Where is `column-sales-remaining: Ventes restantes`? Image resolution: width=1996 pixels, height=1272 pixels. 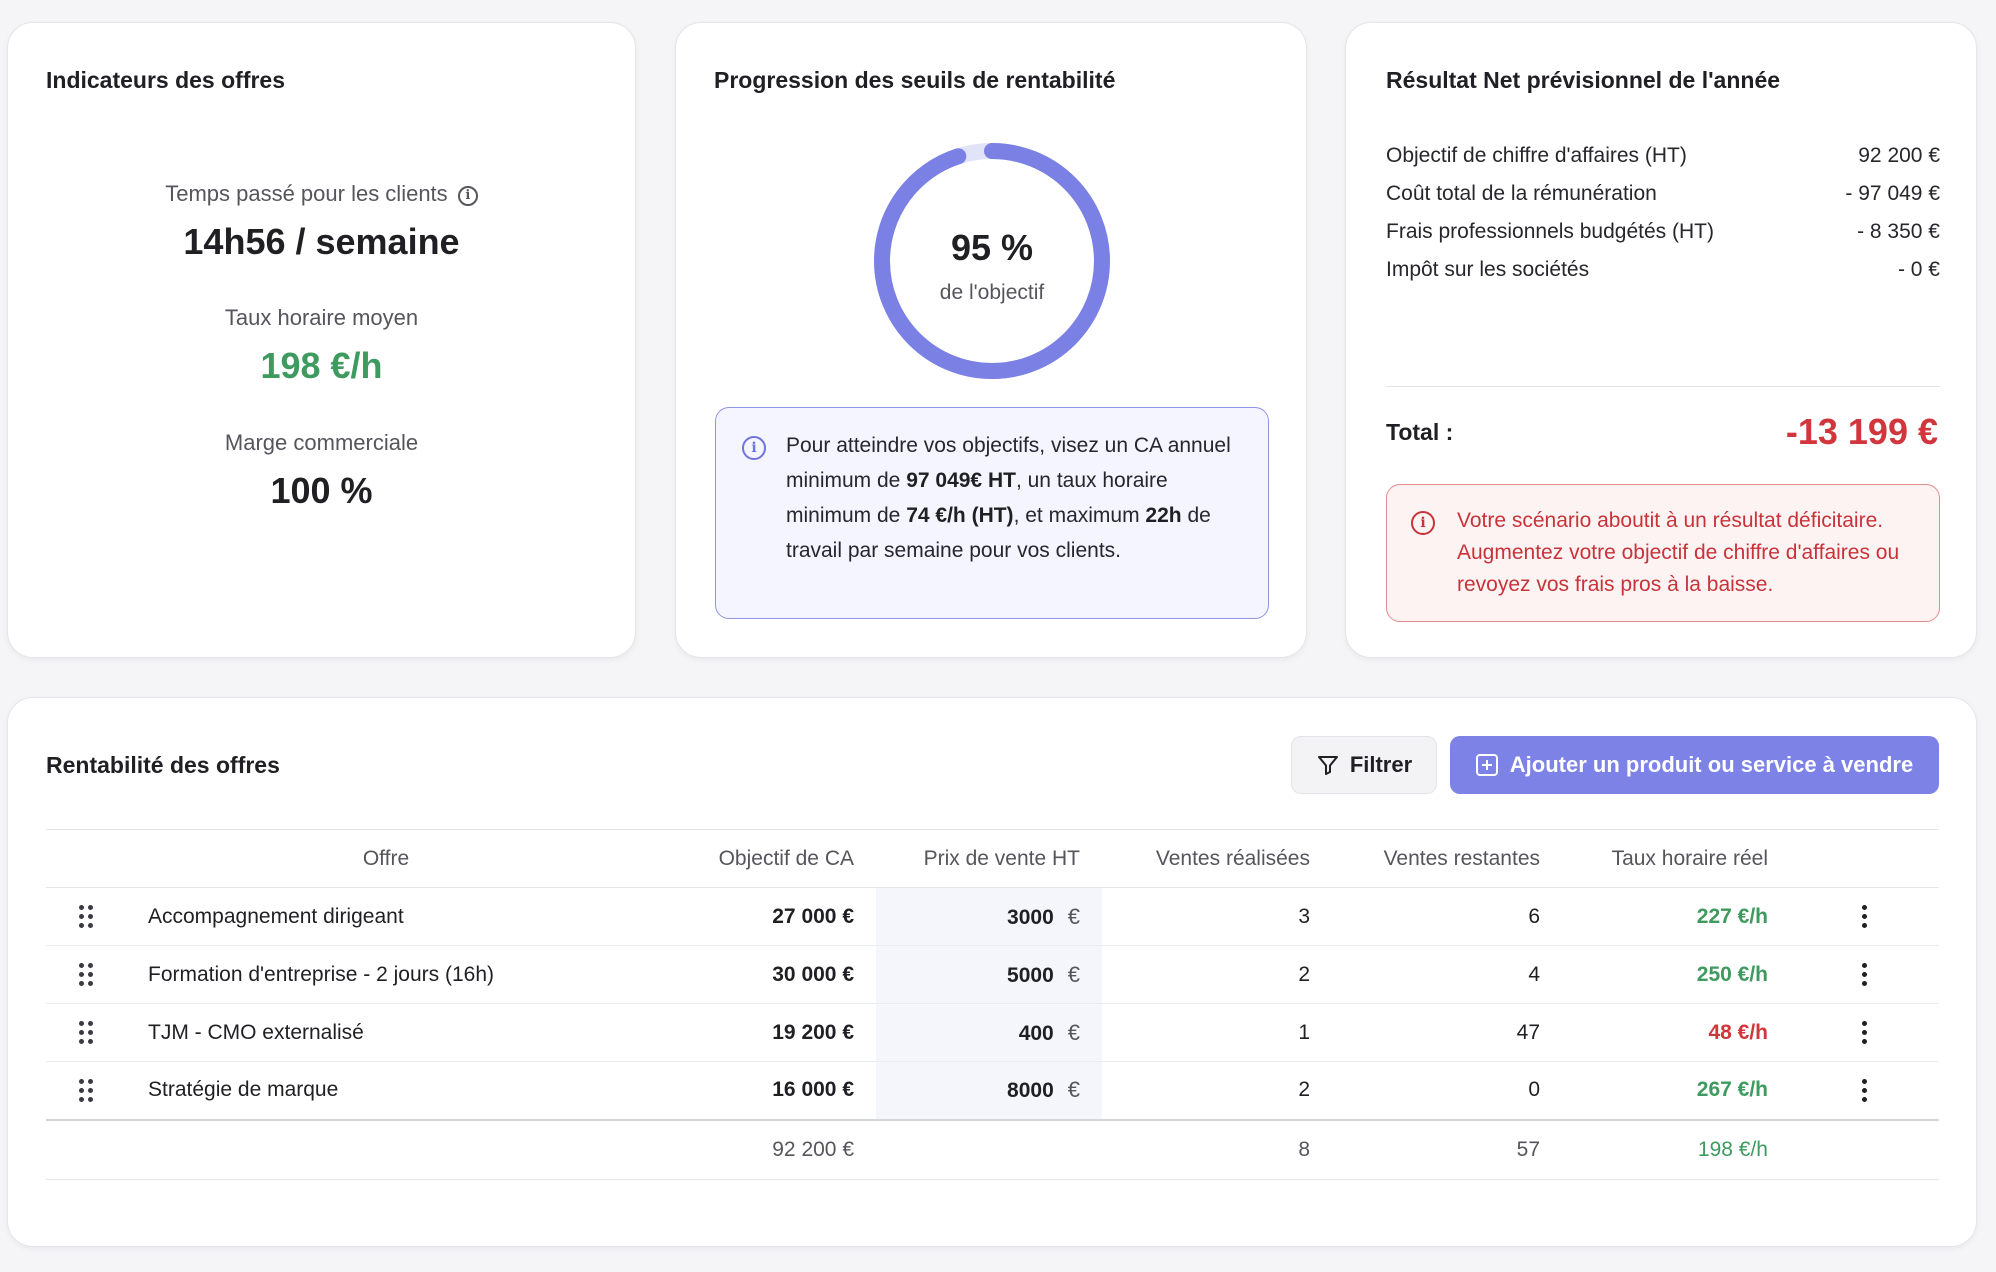
column-sales-remaining: Ventes restantes is located at coordinates (1447, 858).